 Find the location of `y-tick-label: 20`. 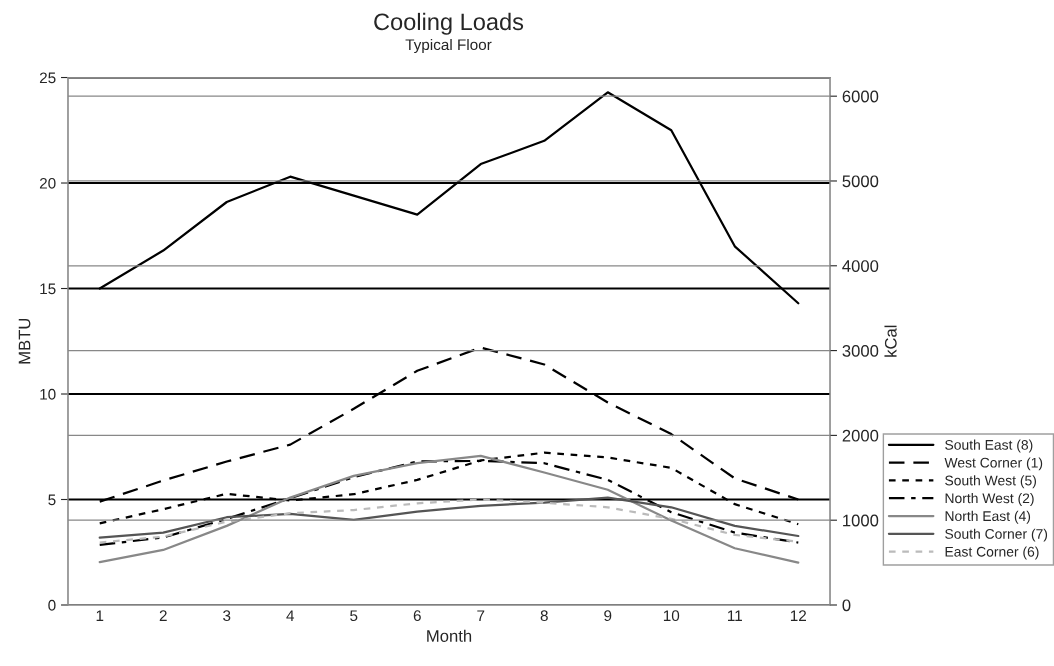

y-tick-label: 20 is located at coordinates (47, 183).